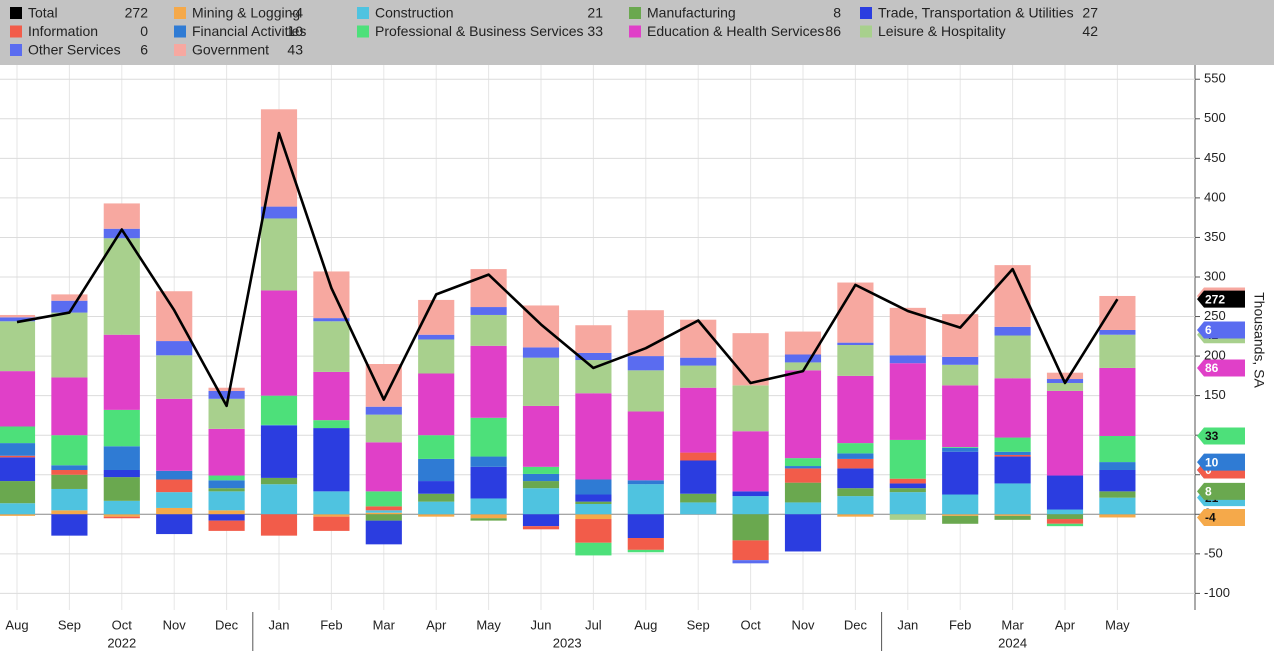  I want to click on legend-value: 0, so click(144, 31).